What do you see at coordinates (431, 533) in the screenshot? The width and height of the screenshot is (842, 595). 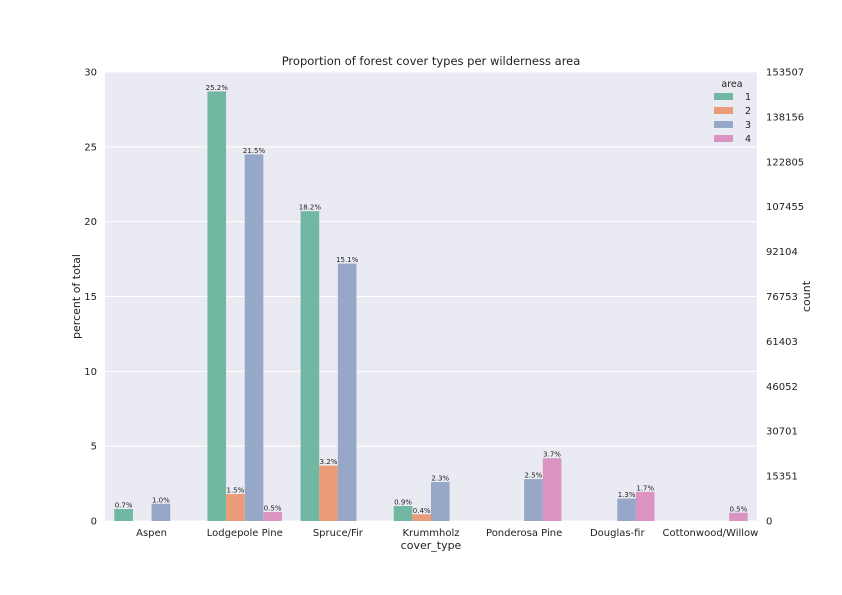 I see `x-tick-label: Krummholz` at bounding box center [431, 533].